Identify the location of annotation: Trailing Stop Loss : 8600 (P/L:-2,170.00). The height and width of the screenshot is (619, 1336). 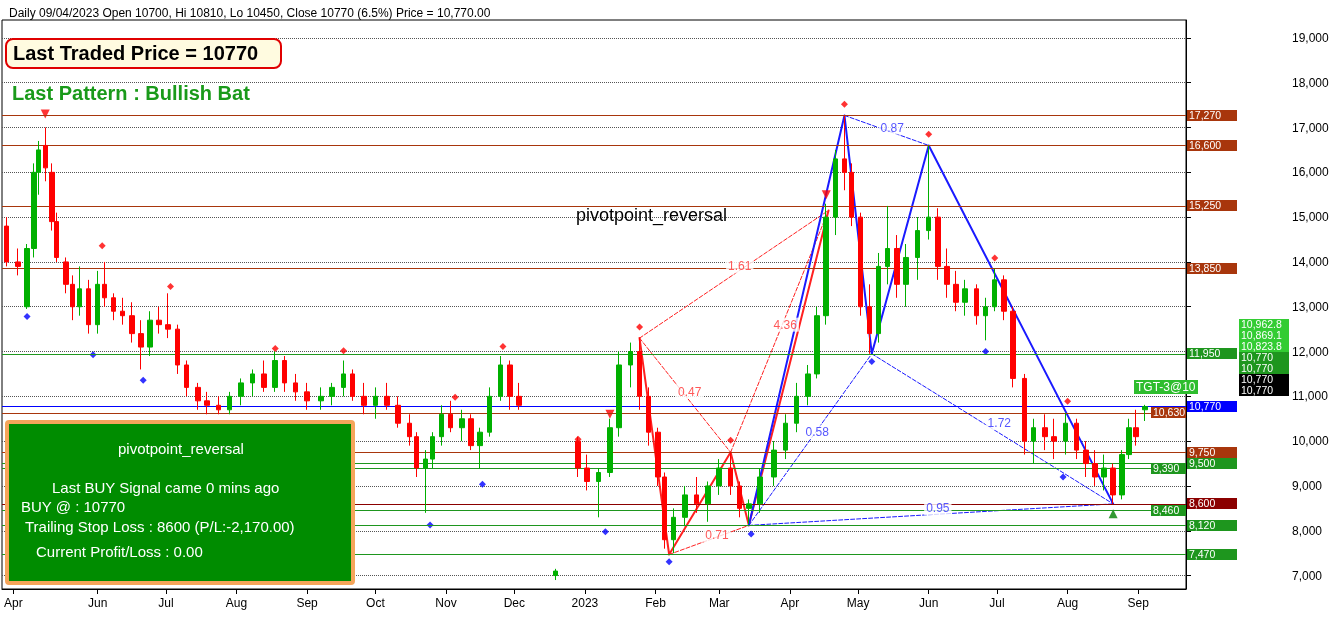
(160, 526).